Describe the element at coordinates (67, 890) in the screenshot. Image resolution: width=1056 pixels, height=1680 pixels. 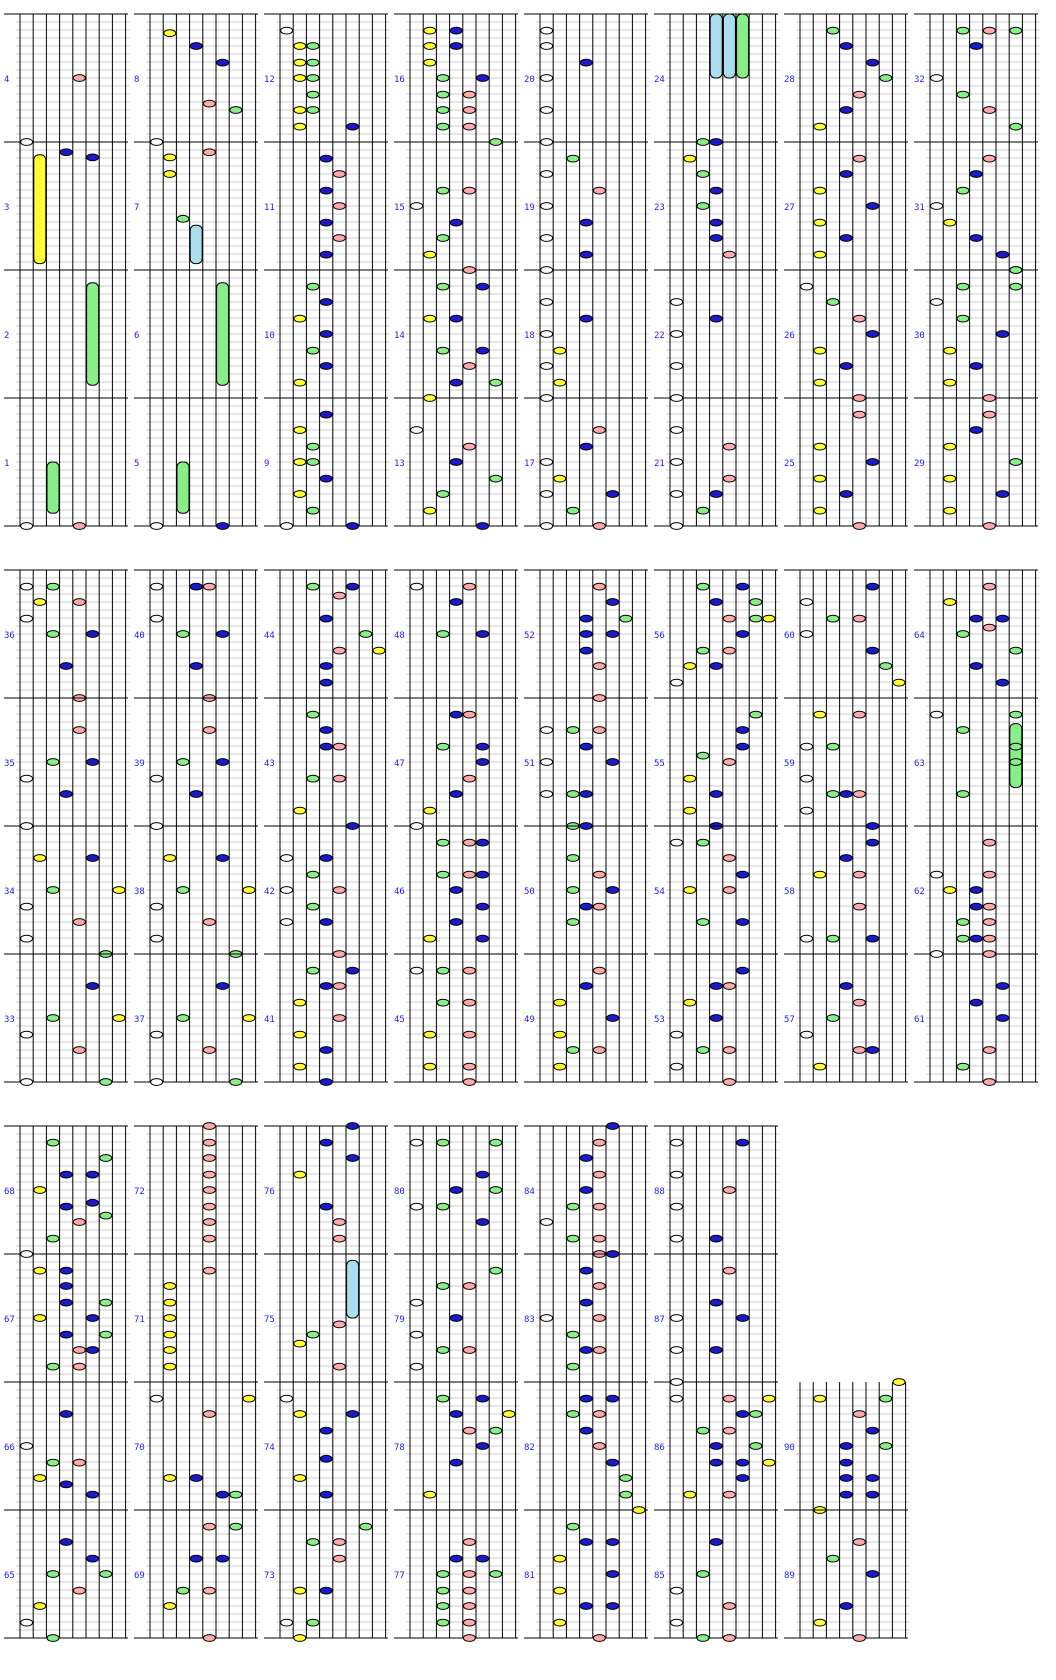
I see `measure-34: 34` at that location.